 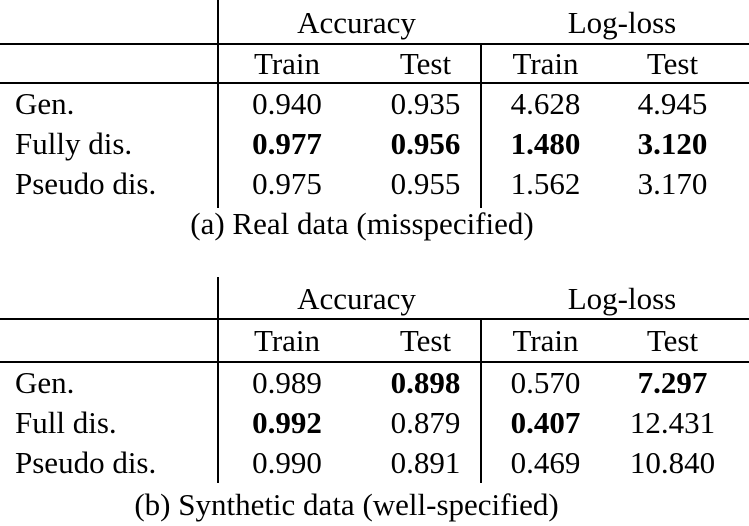 I want to click on table-cell: 0.989, so click(x=287, y=382).